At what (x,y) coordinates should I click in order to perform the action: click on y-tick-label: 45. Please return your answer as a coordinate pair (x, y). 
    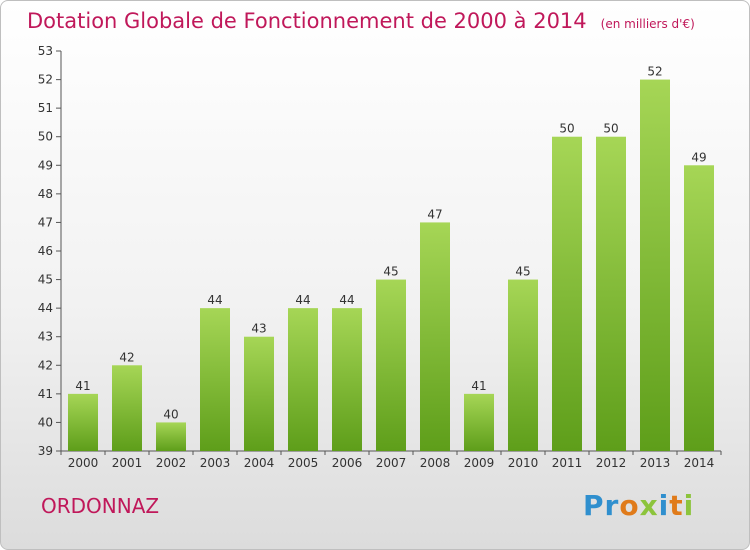
    Looking at the image, I should click on (45, 280).